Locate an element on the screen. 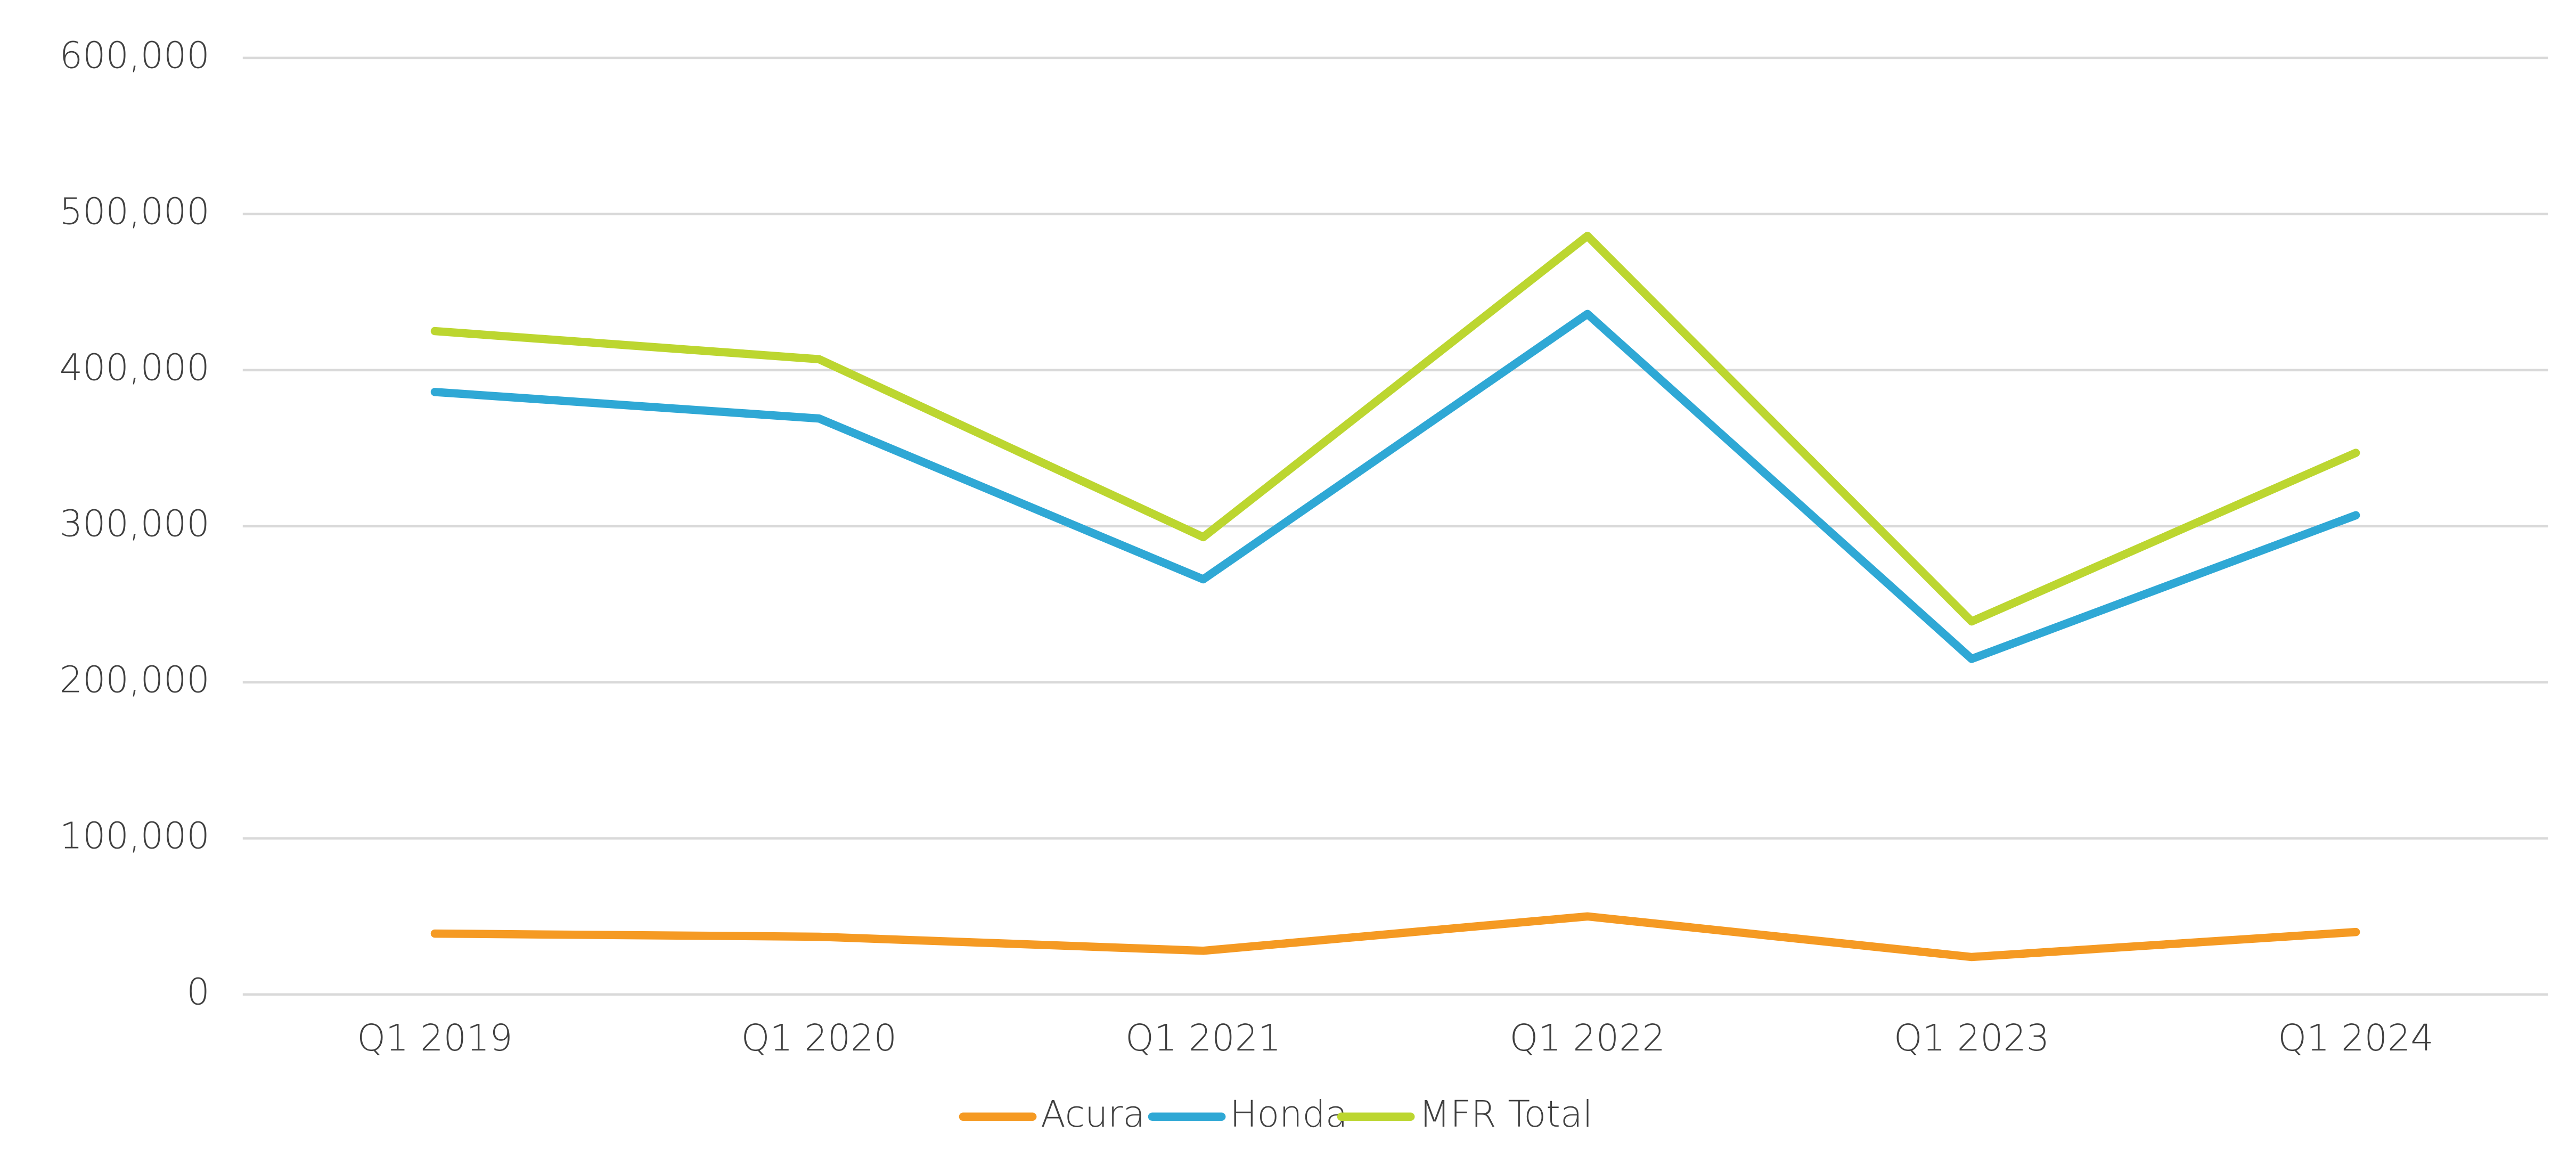 The width and height of the screenshot is (2576, 1173). legend-label: MFR Total is located at coordinates (1506, 1115).